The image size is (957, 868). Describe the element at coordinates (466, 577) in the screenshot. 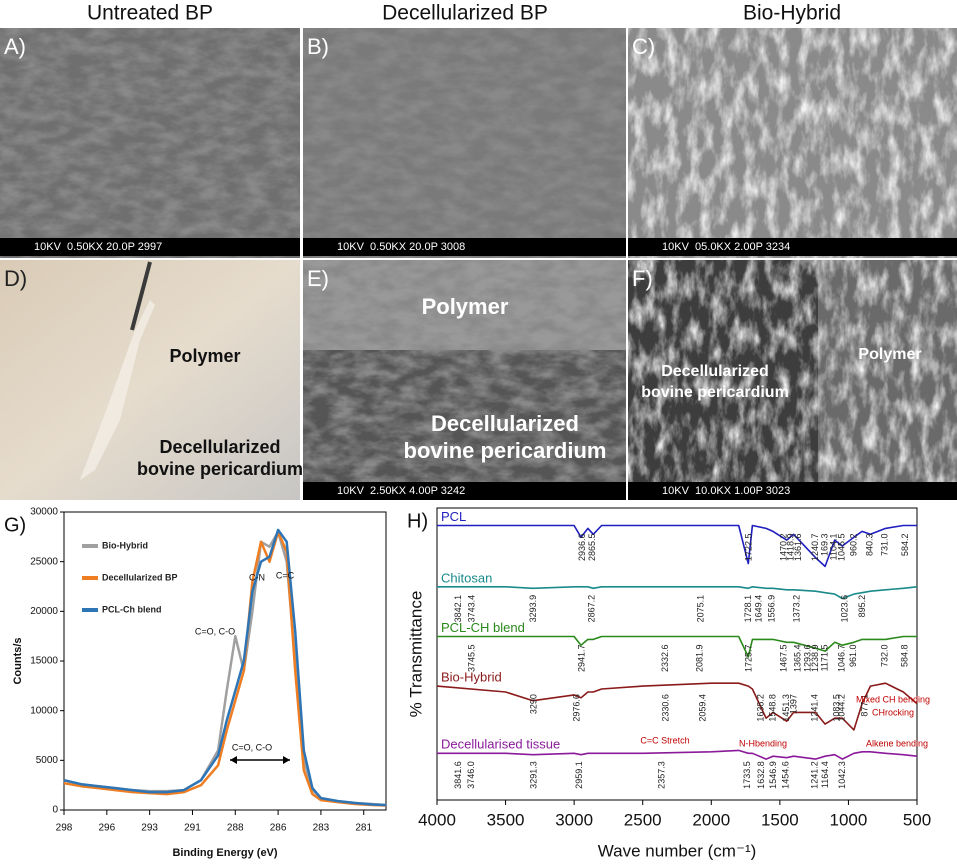

I see `series-label: Chitosan` at that location.